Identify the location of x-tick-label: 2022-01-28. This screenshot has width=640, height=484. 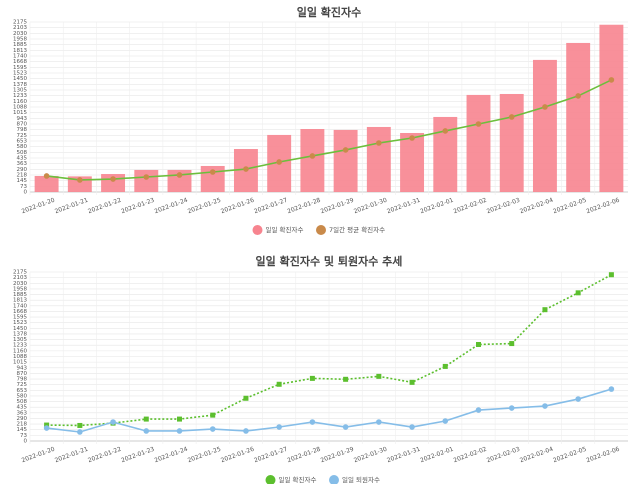
(303, 206).